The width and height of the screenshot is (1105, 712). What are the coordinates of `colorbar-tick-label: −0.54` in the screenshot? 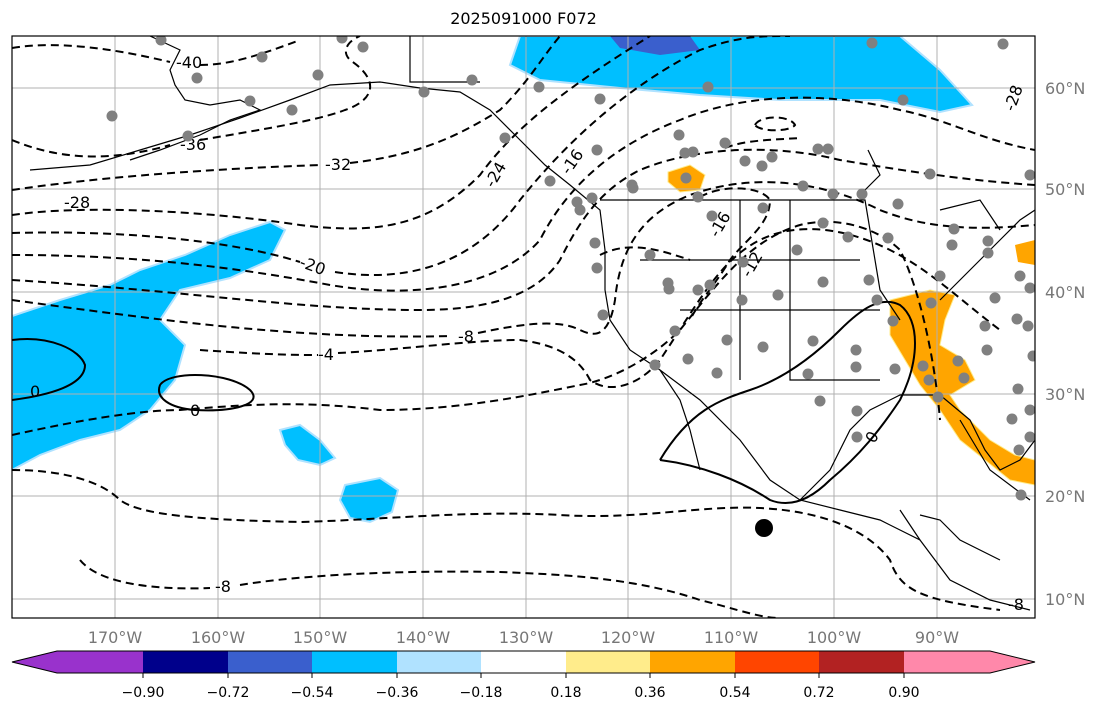 It's located at (312, 693).